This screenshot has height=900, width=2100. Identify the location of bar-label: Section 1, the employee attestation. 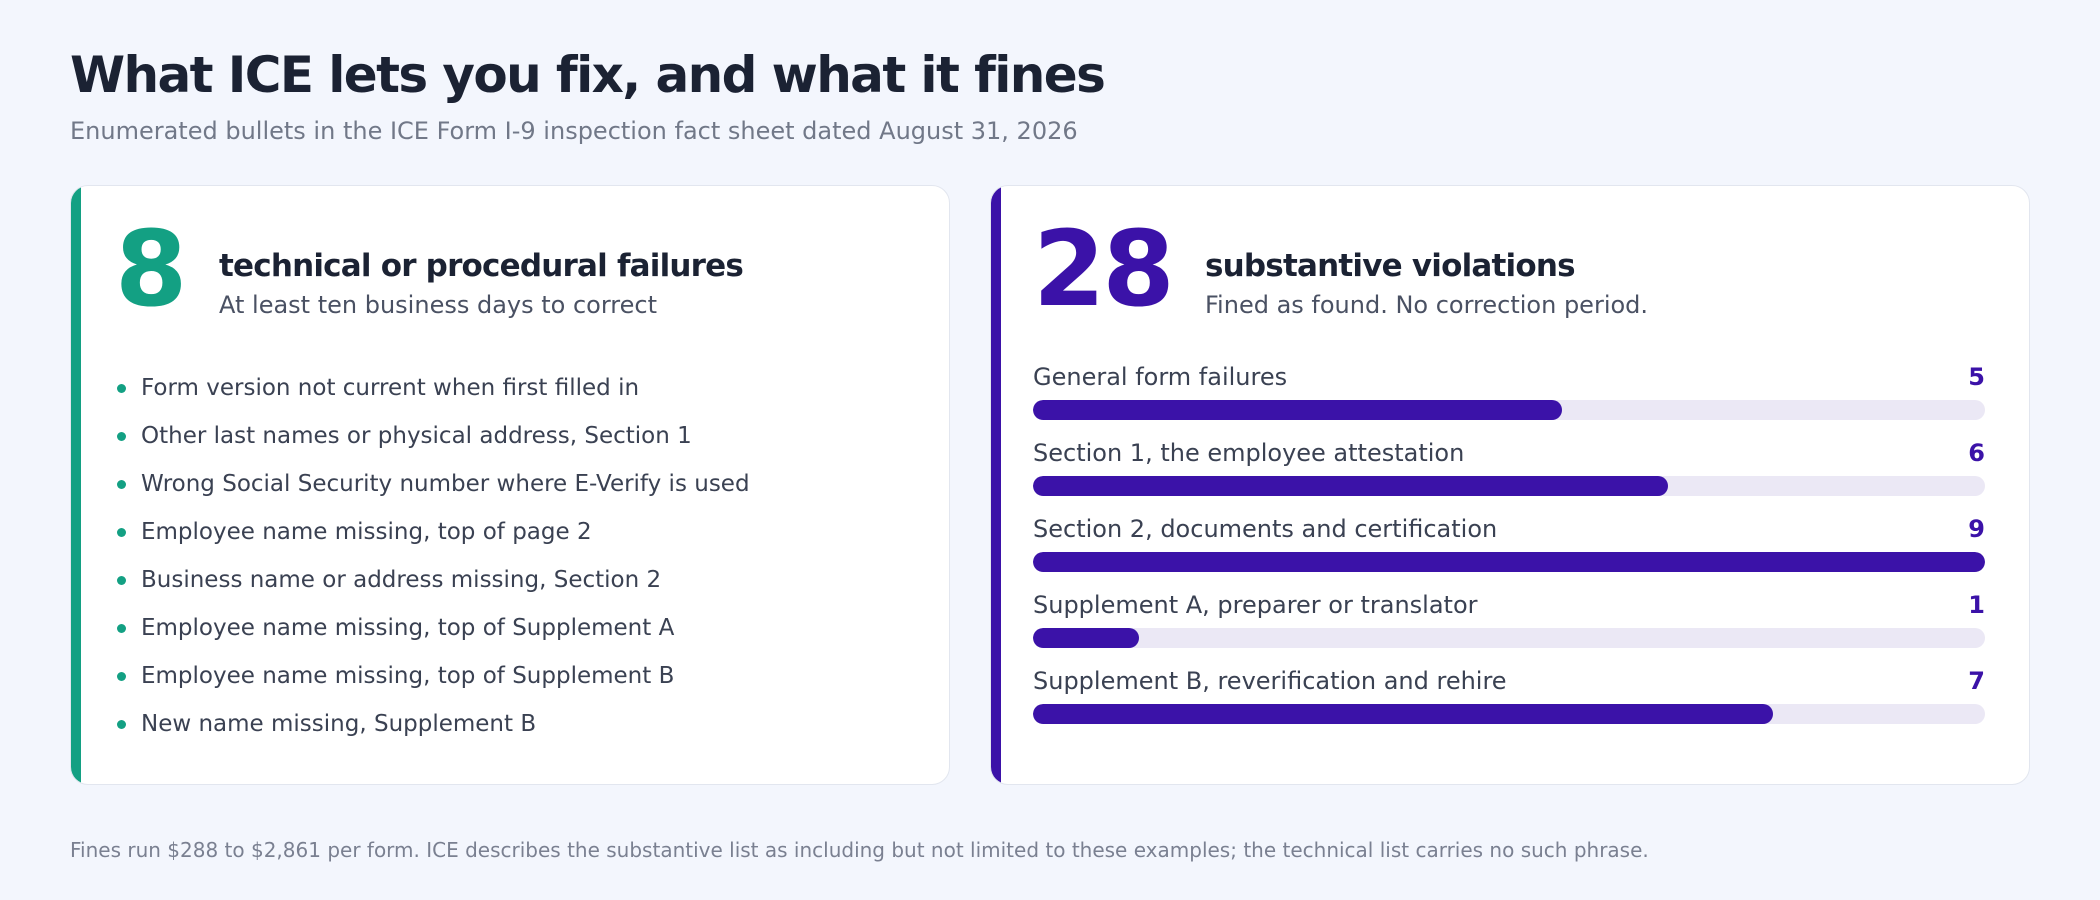
(1249, 453).